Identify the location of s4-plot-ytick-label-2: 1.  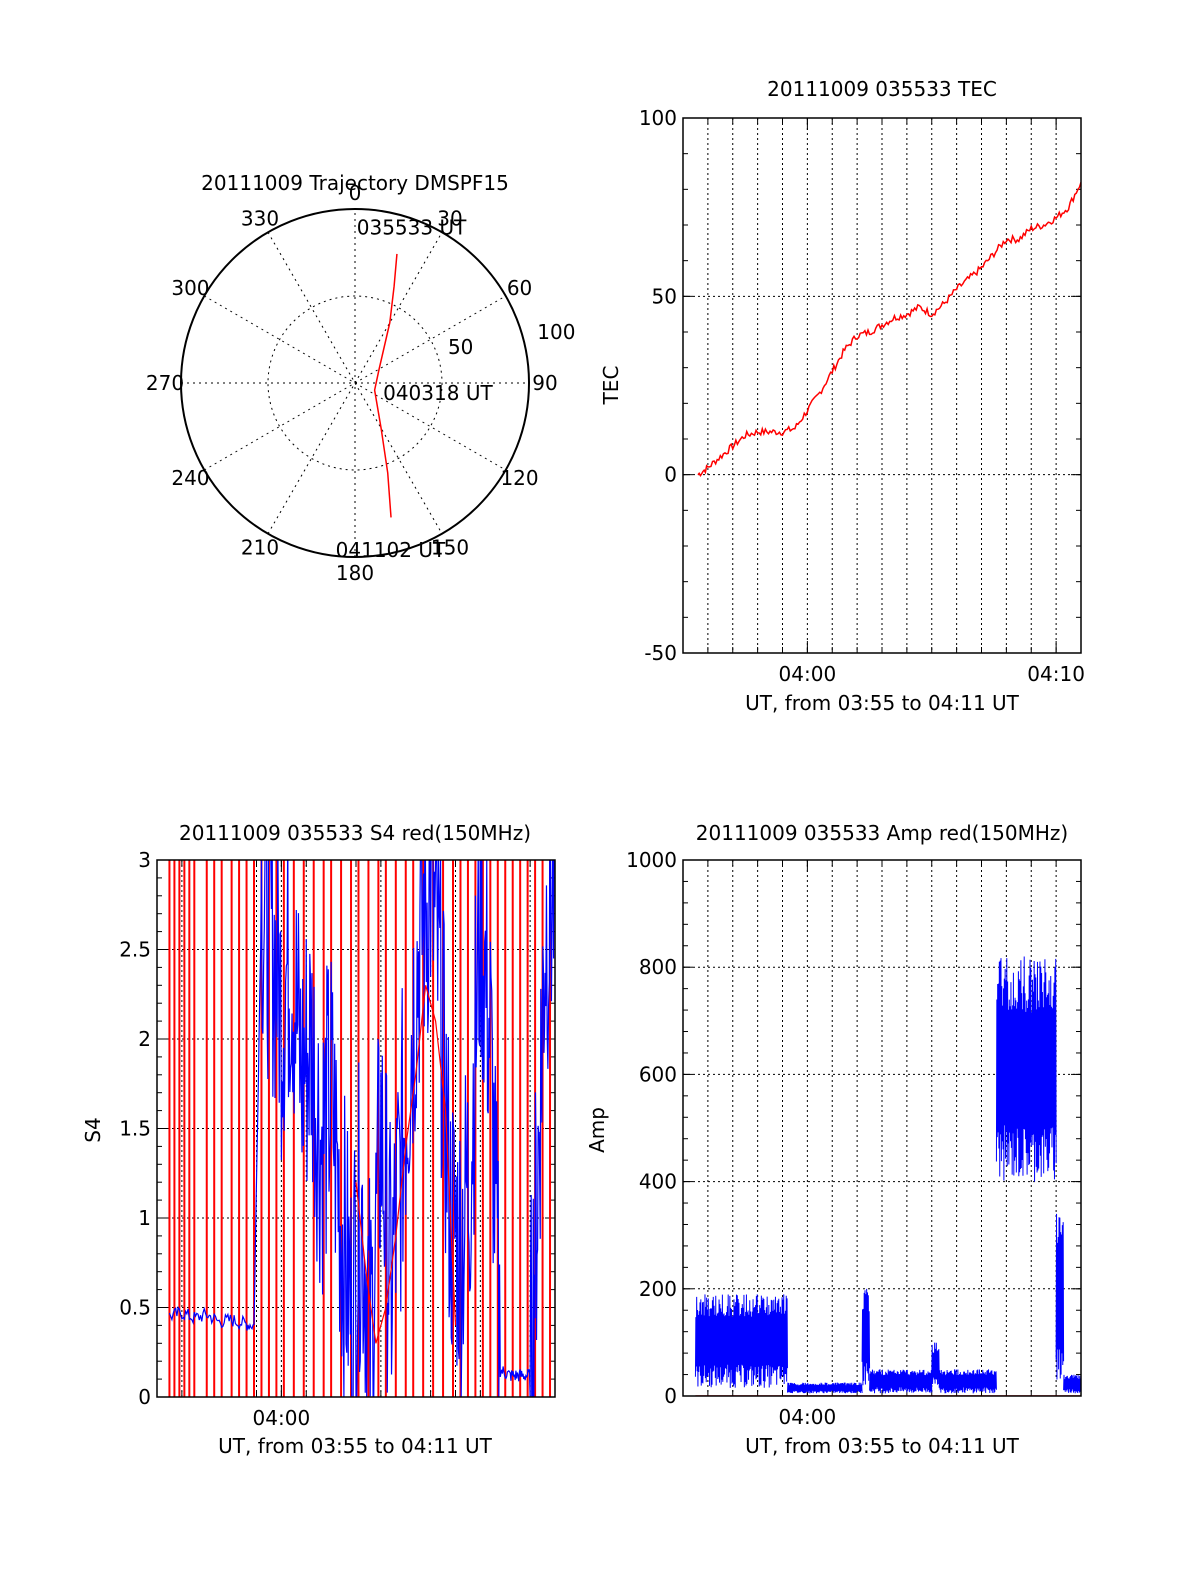
(144, 1218).